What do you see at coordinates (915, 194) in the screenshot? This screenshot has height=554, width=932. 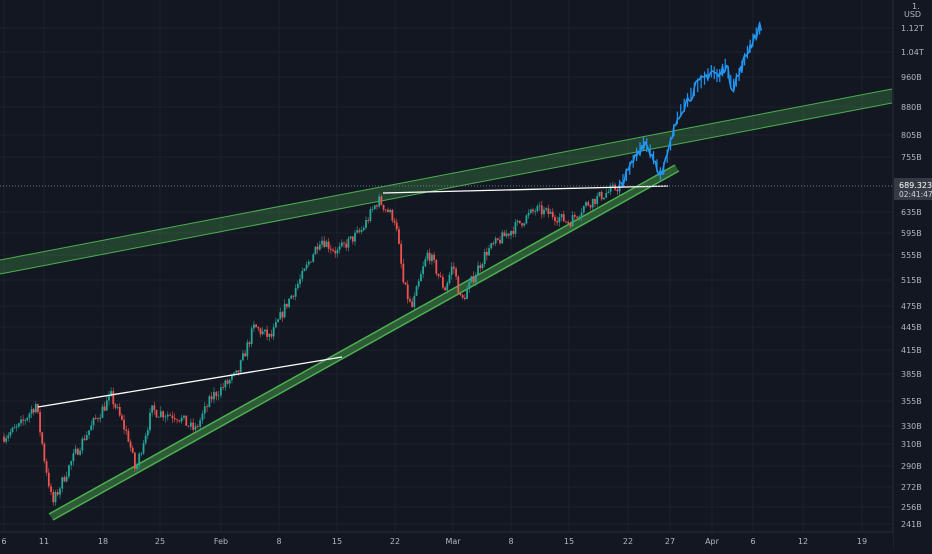 I see `countdown-timer: 02:41:47` at bounding box center [915, 194].